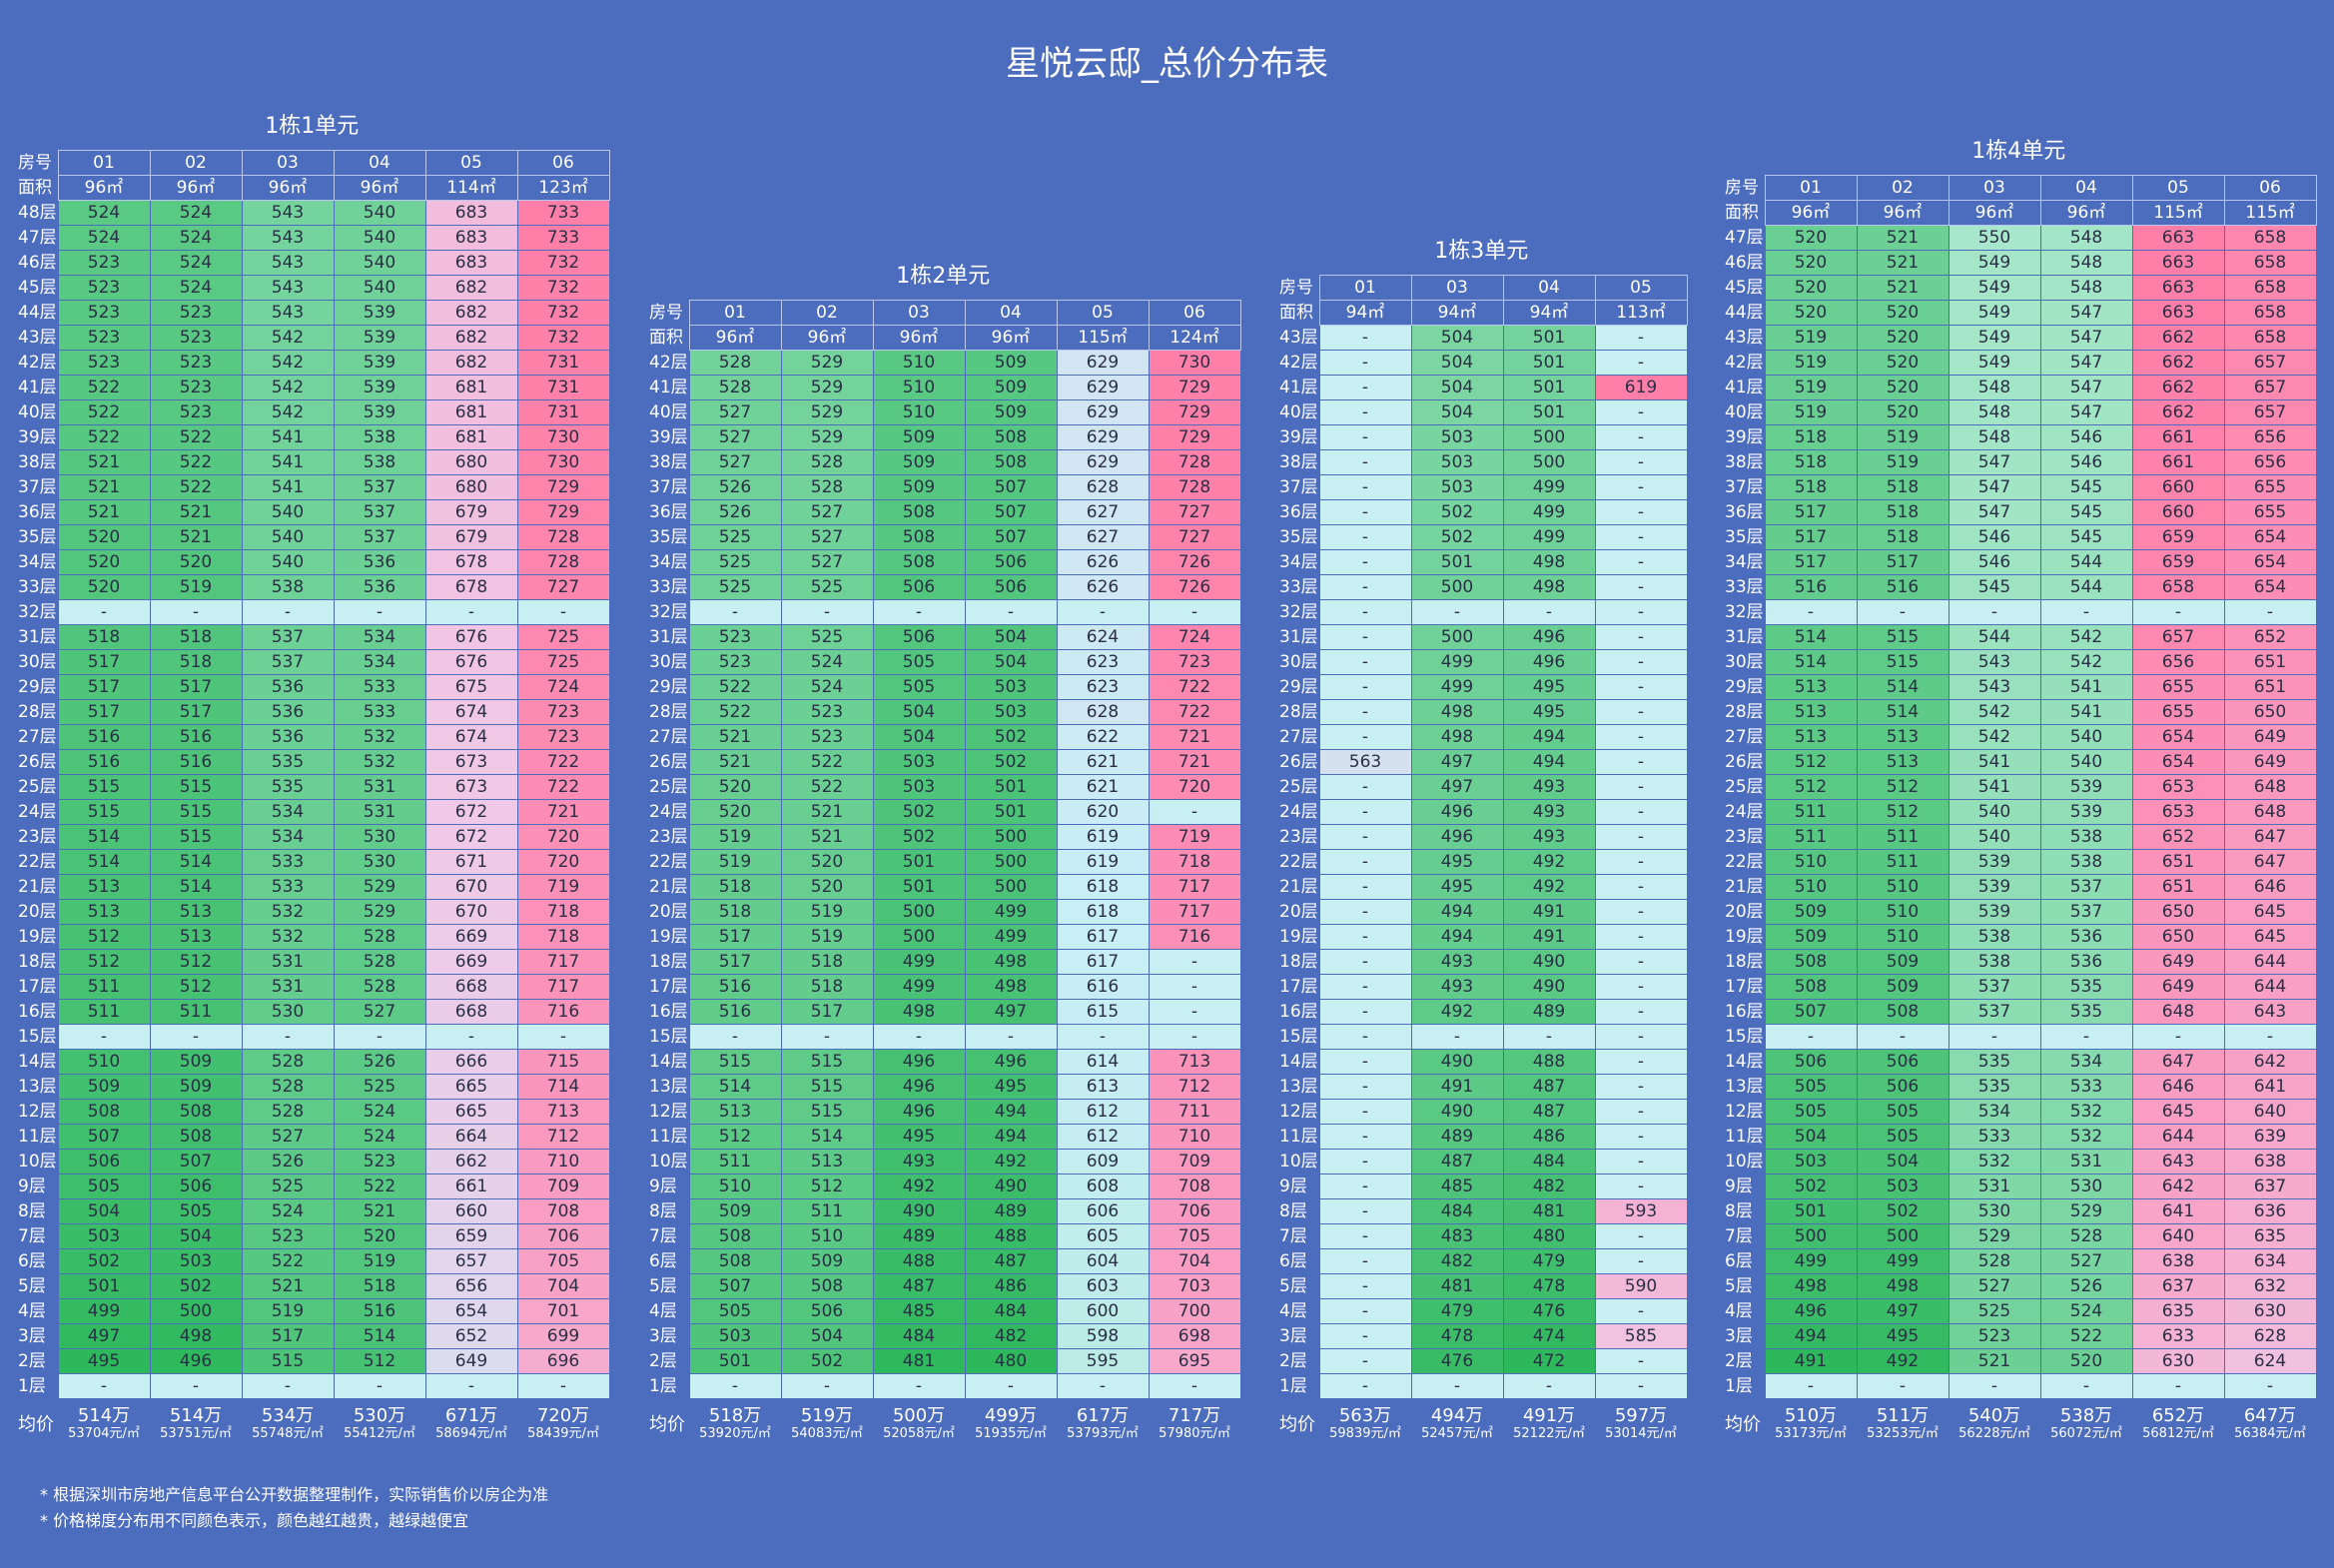 This screenshot has height=1568, width=2334. Describe the element at coordinates (919, 437) in the screenshot. I see `price-cell: 509` at that location.